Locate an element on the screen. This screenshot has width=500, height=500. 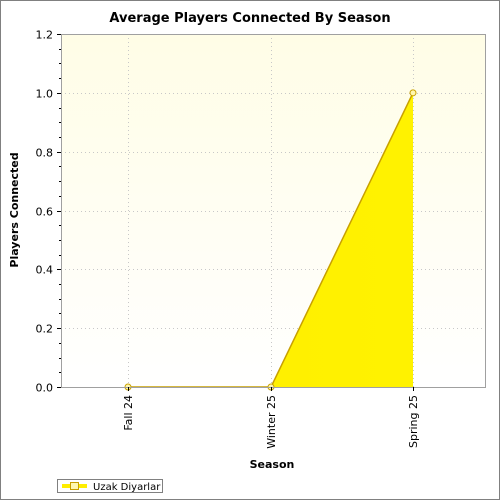
x-tick-label: Winter 25 is located at coordinates (271, 422).